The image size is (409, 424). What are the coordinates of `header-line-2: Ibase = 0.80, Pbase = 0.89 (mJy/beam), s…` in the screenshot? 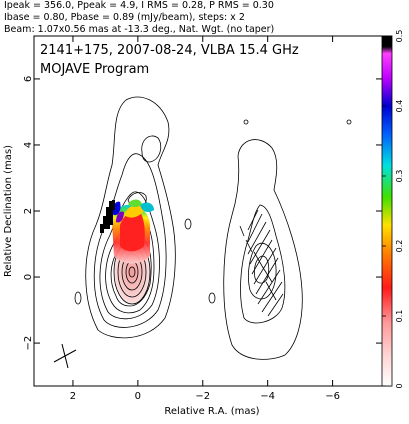 It's located at (124, 17).